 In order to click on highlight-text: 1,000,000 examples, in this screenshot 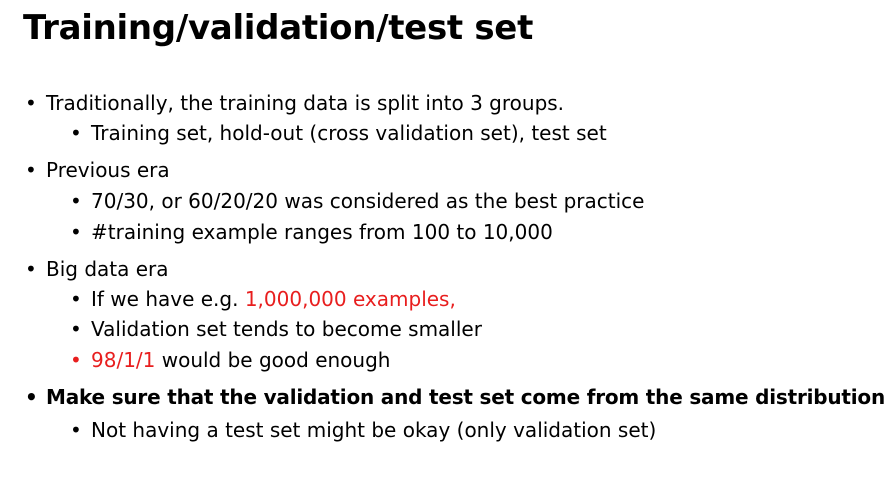, I will do `click(350, 299)`.